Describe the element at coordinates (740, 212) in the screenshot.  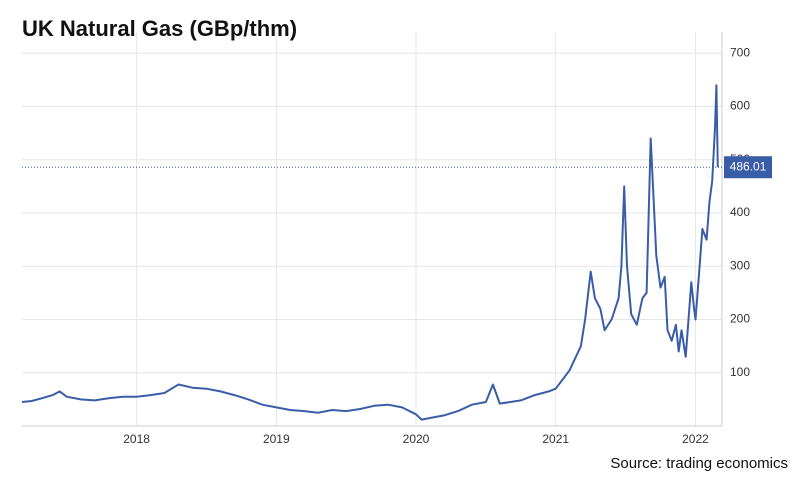
I see `y-tick-label: 400` at that location.